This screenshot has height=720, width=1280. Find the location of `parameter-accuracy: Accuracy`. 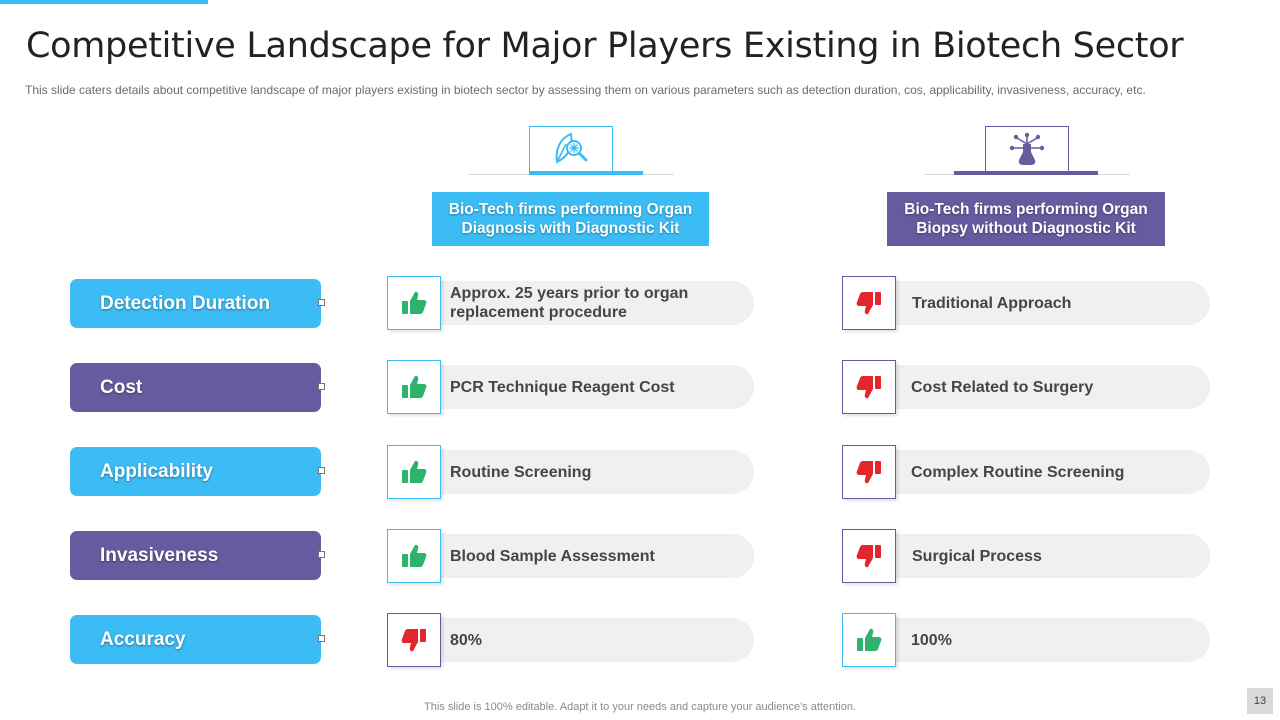

parameter-accuracy: Accuracy is located at coordinates (197, 639).